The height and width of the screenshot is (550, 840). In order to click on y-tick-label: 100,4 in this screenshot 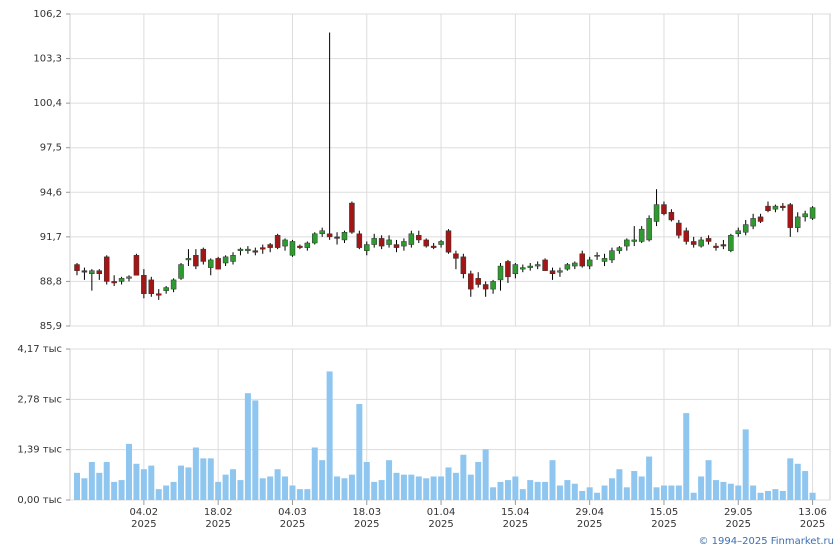, I will do `click(47, 103)`.